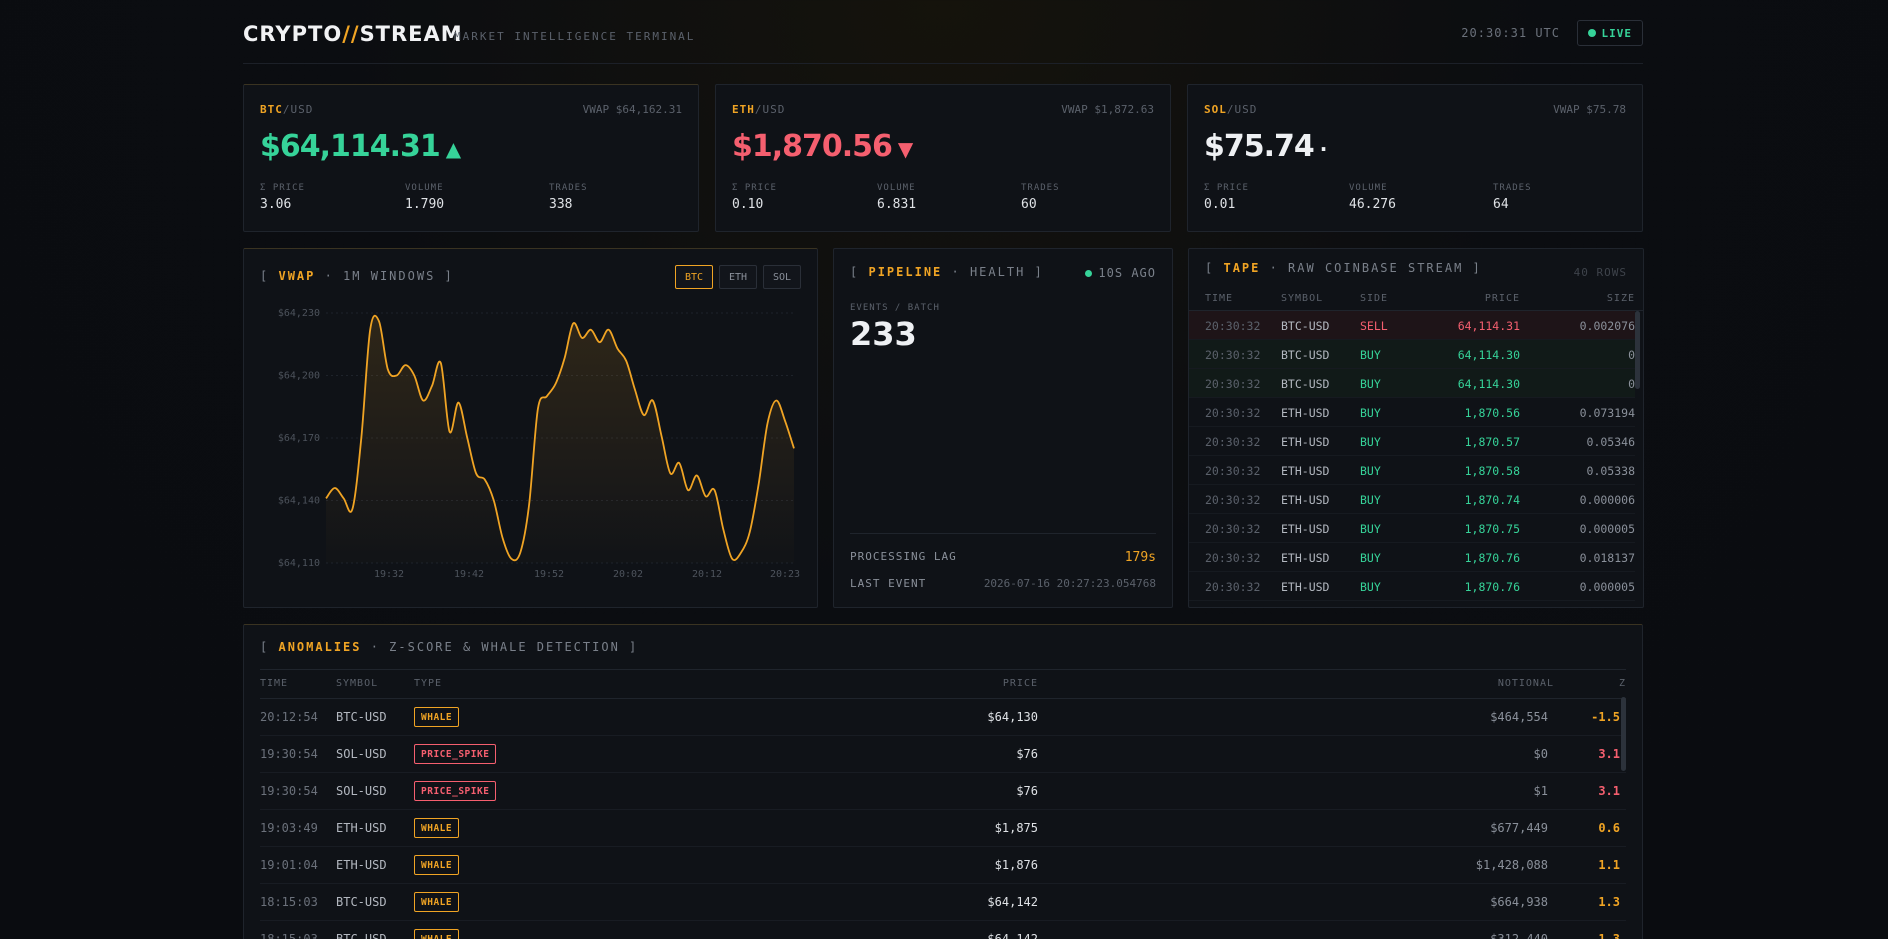 The height and width of the screenshot is (939, 1888). I want to click on tape-row: 20:30:32 ETH-USD BUY 1,870.76 0.000005, so click(1412, 586).